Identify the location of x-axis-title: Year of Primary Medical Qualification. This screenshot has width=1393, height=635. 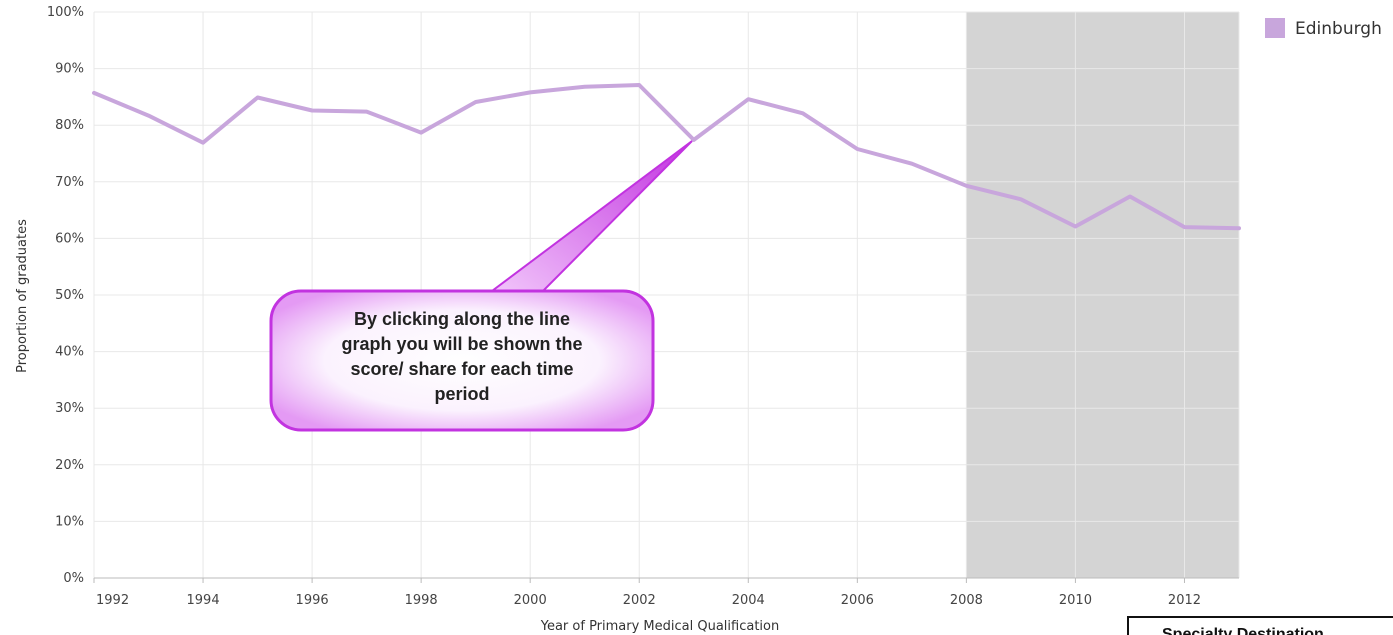
(660, 626).